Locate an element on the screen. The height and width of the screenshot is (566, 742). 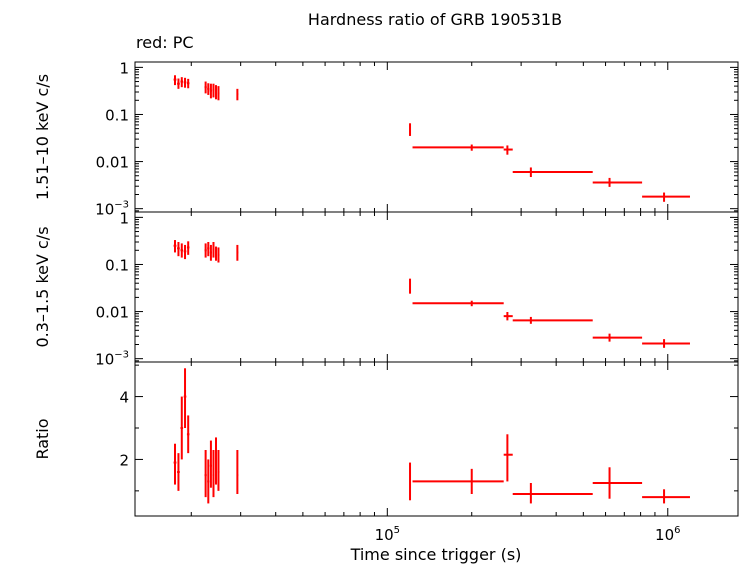
chart-subtitle: red: PC is located at coordinates (165, 42).